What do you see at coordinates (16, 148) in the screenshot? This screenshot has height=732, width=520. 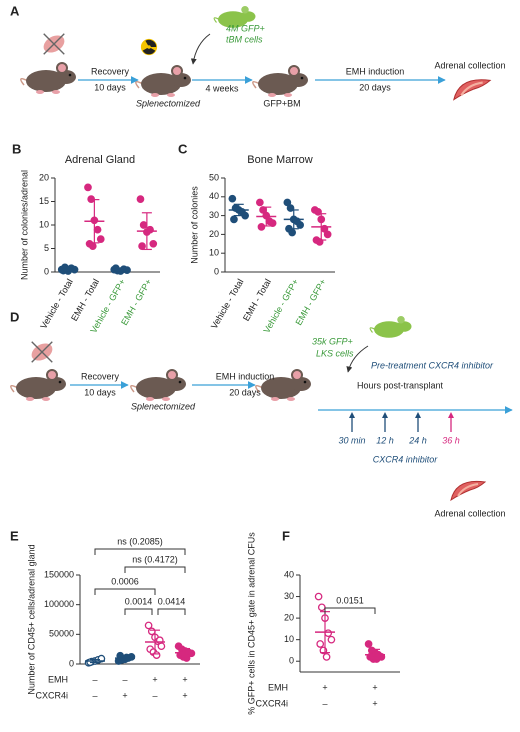 I see `panel-label: B` at bounding box center [16, 148].